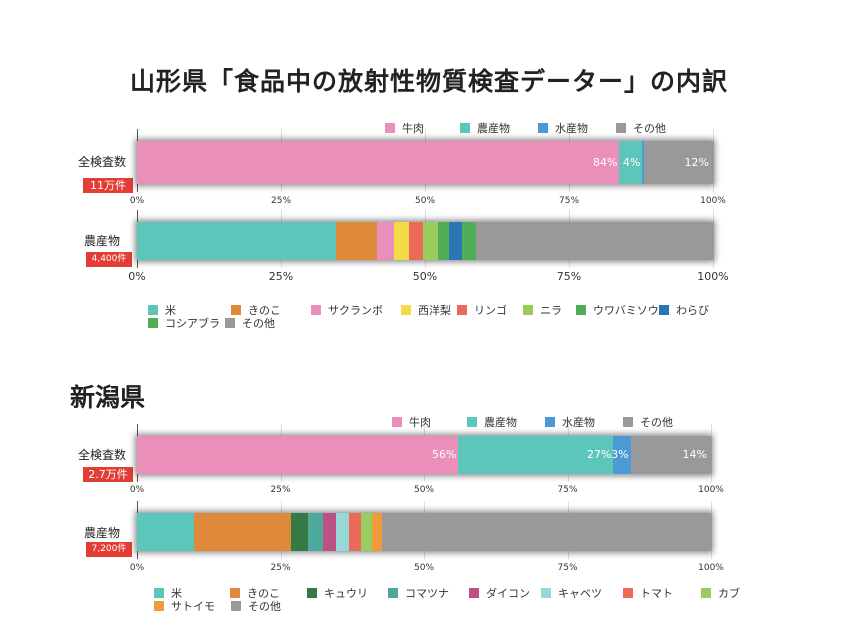 This screenshot has height=643, width=858. What do you see at coordinates (418, 593) in the screenshot?
I see `legend-item: コマツナ` at bounding box center [418, 593].